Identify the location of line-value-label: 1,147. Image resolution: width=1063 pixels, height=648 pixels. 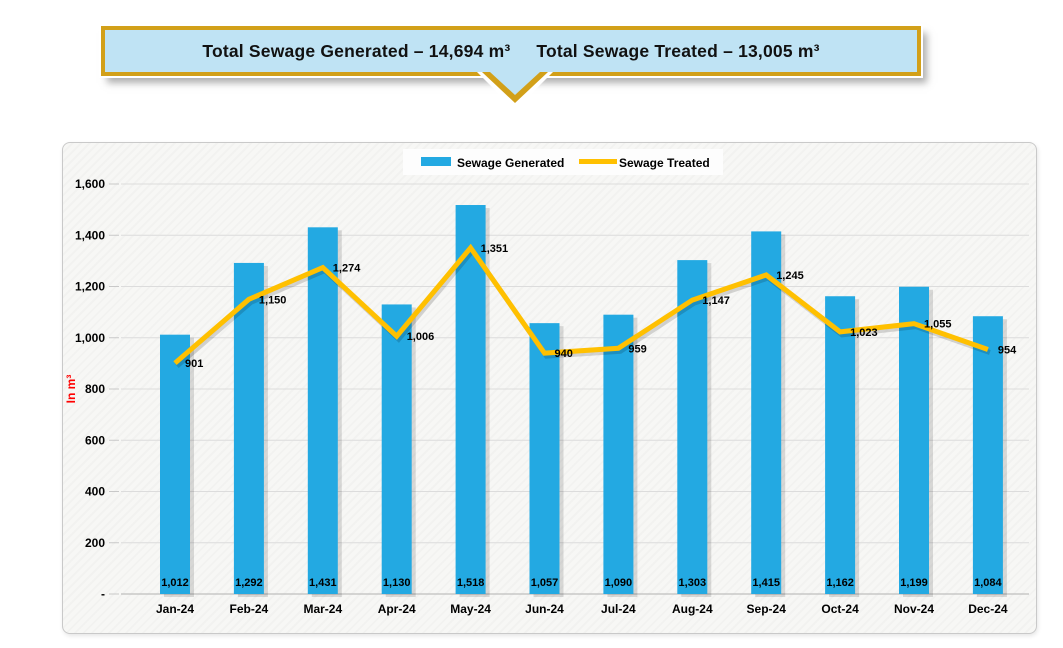
(716, 301).